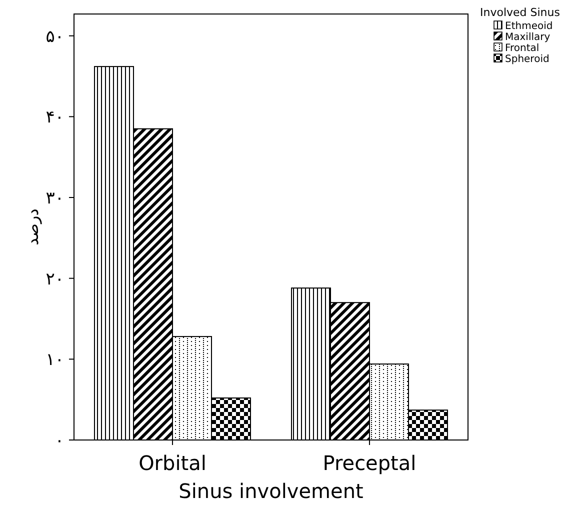 Image resolution: width=587 pixels, height=508 pixels. What do you see at coordinates (271, 491) in the screenshot?
I see `x-axis-title: Sinus involvement` at bounding box center [271, 491].